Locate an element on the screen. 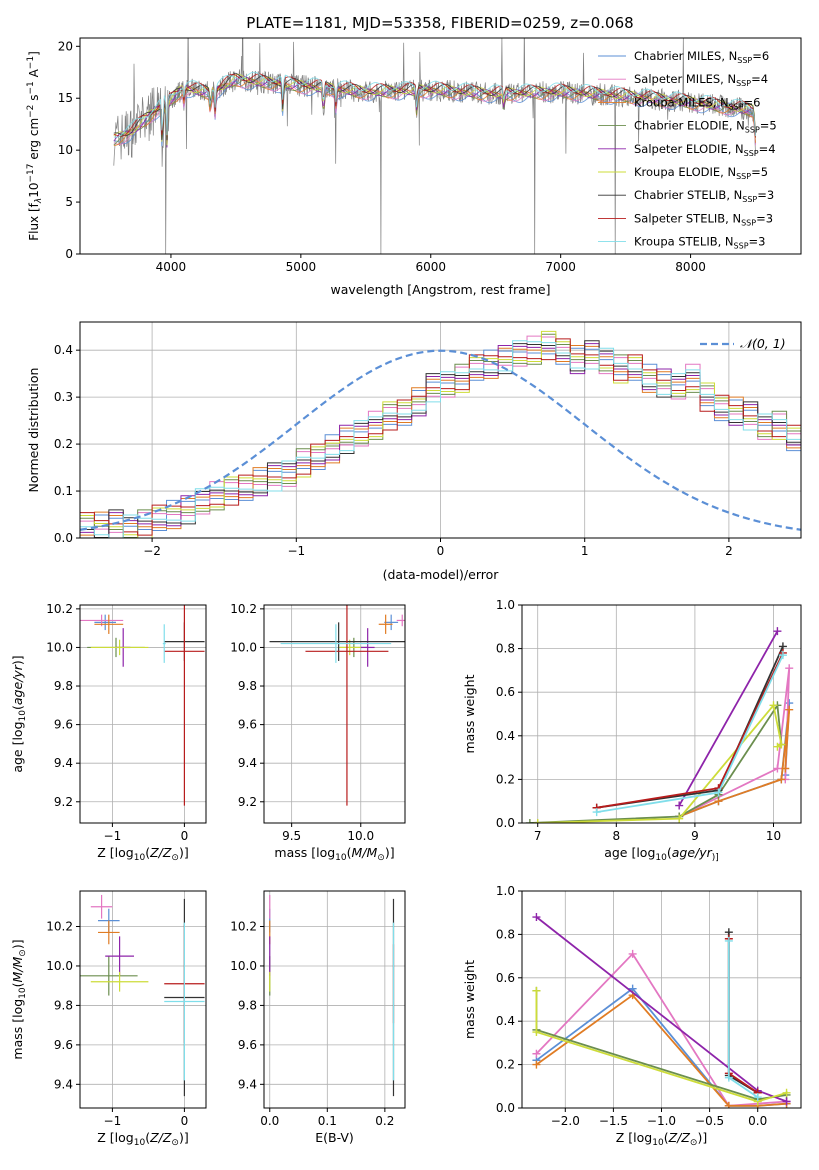 Image resolution: width=819 pixels, height=1170 pixels. legend-label-chabrier-elodie: Chabrier ELODIE, NSSP=5 is located at coordinates (705, 127).